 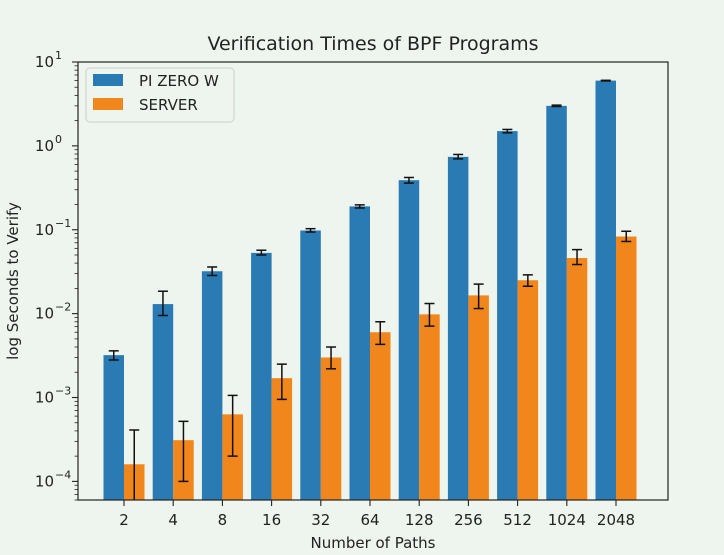 What do you see at coordinates (63, 391) in the screenshot?
I see `y-tick-exponent: −3` at bounding box center [63, 391].